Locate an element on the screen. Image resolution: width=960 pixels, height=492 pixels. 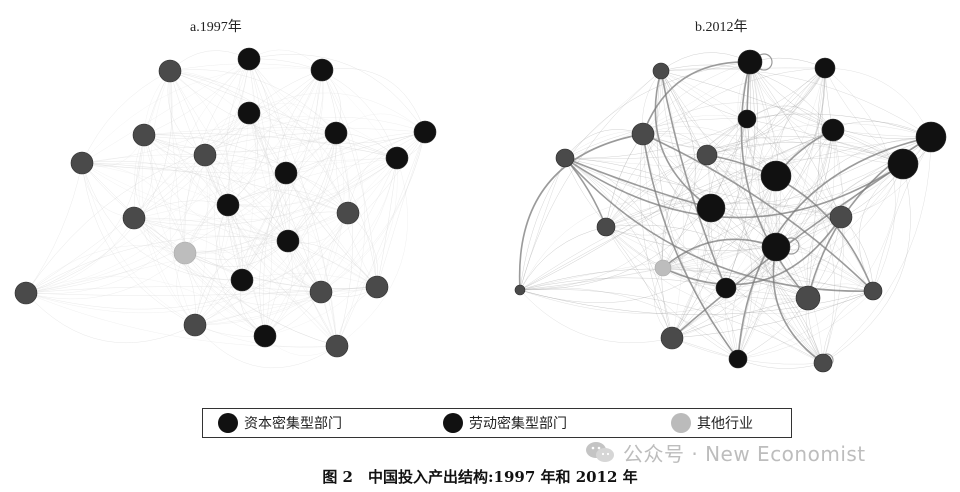
wechat-icon is located at coordinates (600, 452).